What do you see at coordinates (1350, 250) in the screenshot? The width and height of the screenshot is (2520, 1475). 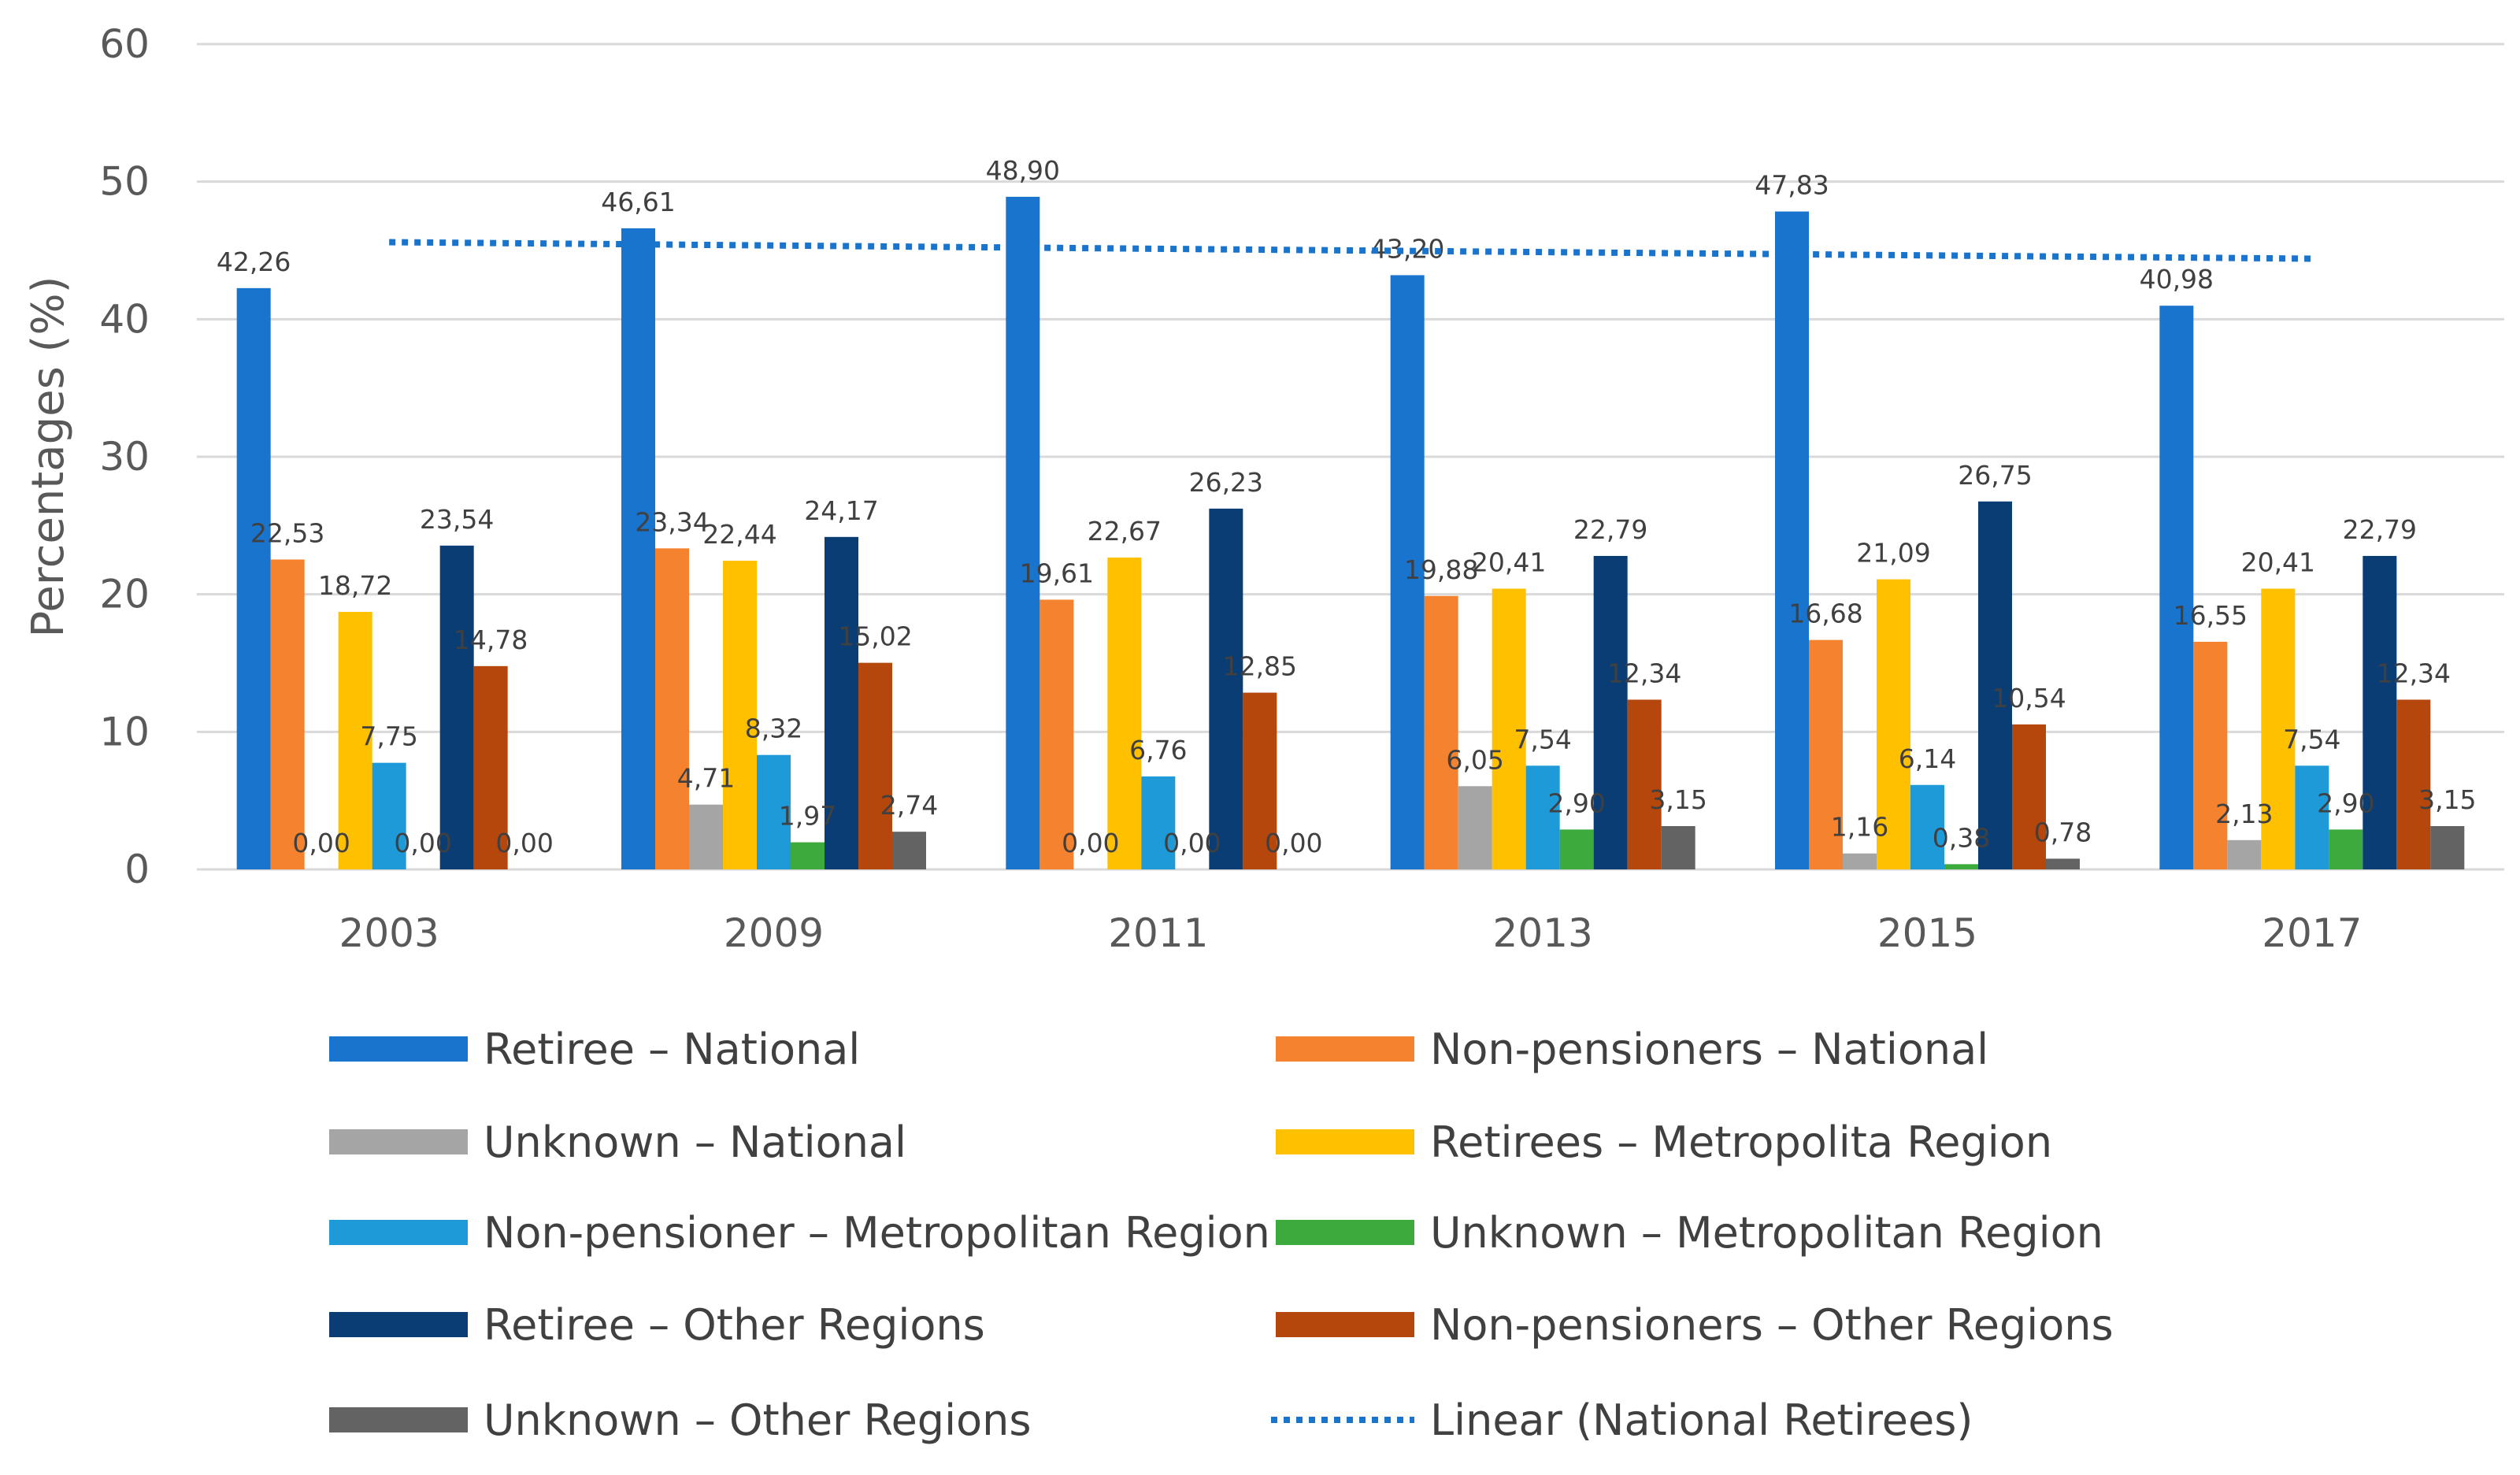 I see `trendline` at bounding box center [1350, 250].